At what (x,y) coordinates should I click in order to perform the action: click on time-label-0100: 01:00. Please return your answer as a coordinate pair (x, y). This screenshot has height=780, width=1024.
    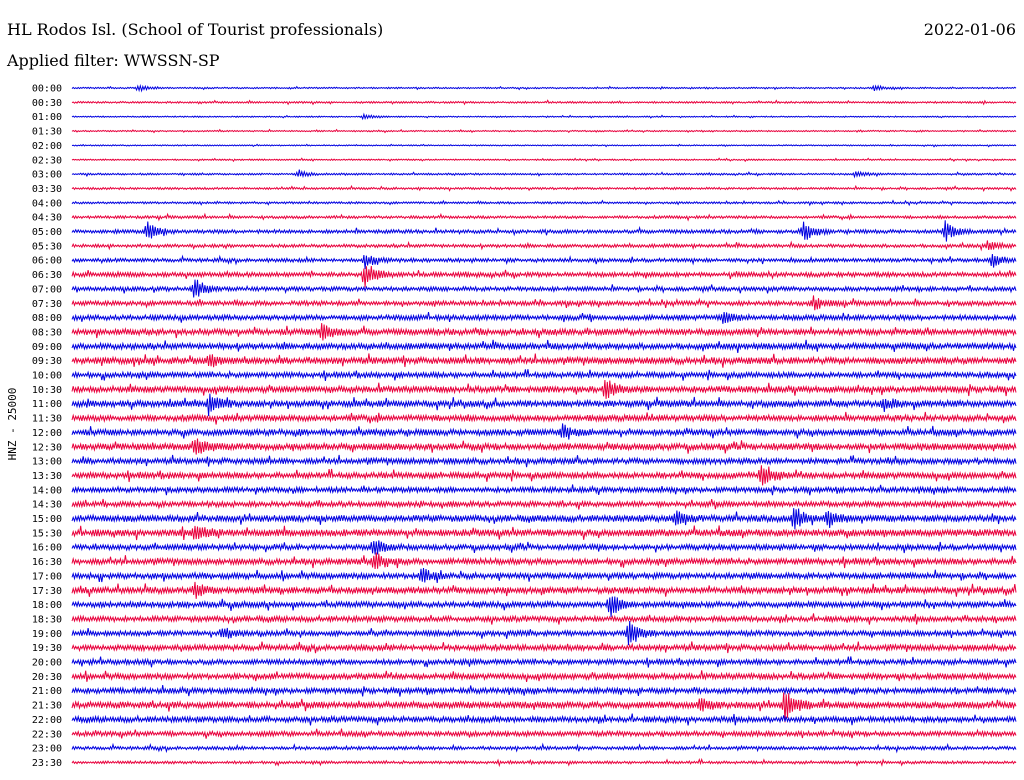
    Looking at the image, I should click on (47, 117).